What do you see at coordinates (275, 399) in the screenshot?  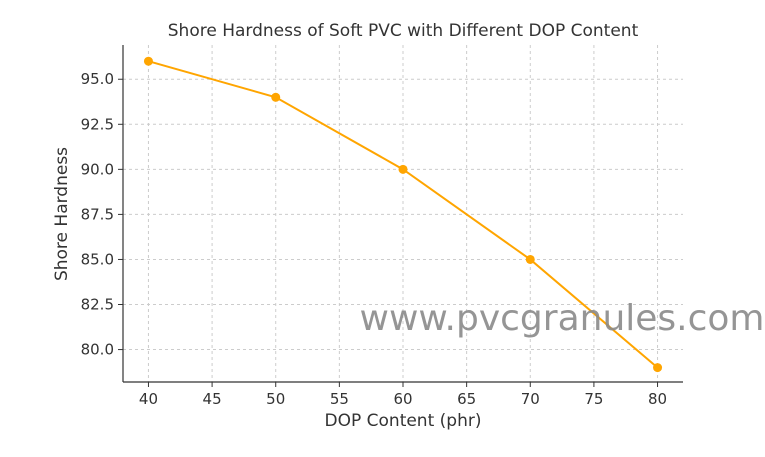 I see `x-tick-label: 50` at bounding box center [275, 399].